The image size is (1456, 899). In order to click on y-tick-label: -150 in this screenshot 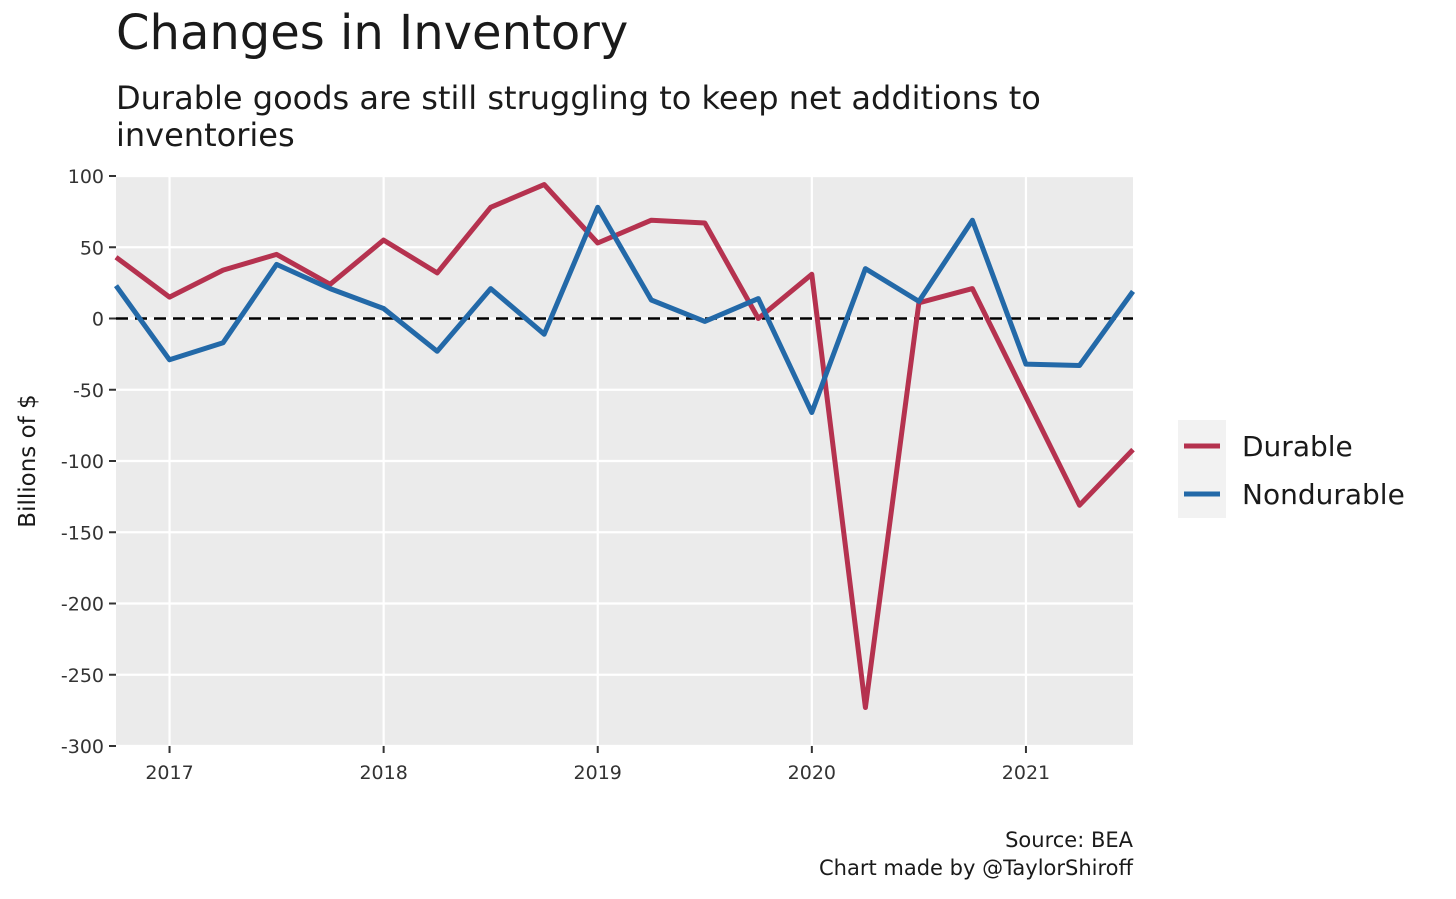, I will do `click(82, 533)`.